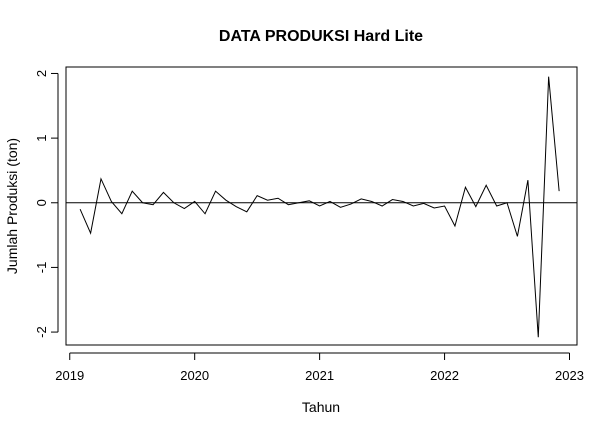  I want to click on y-tick-label: -2, so click(41, 332).